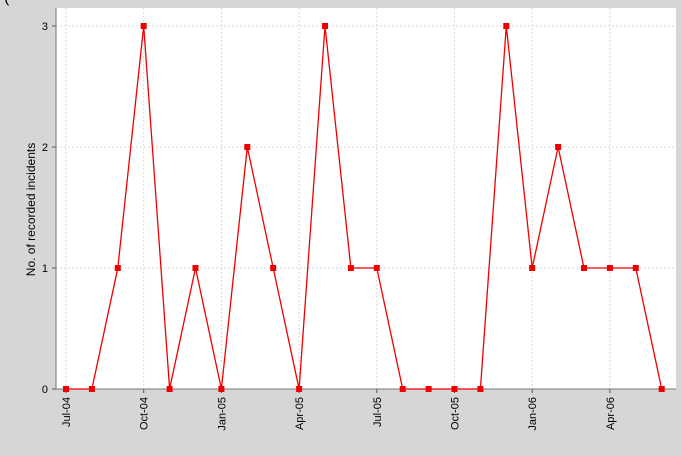 The width and height of the screenshot is (682, 456). I want to click on x-tick-label: Jul-04, so click(67, 412).